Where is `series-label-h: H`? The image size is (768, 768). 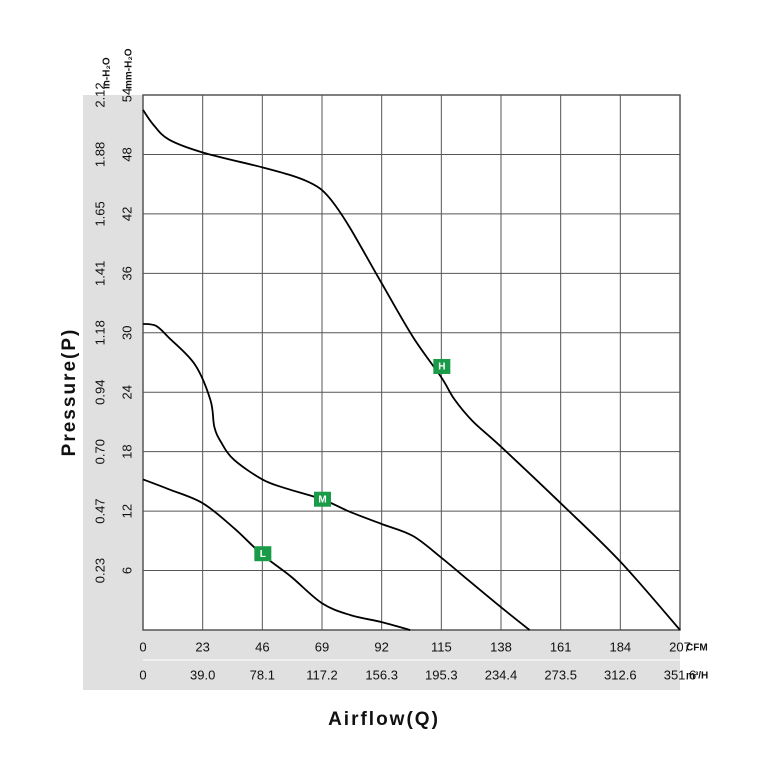
series-label-h: H is located at coordinates (442, 366).